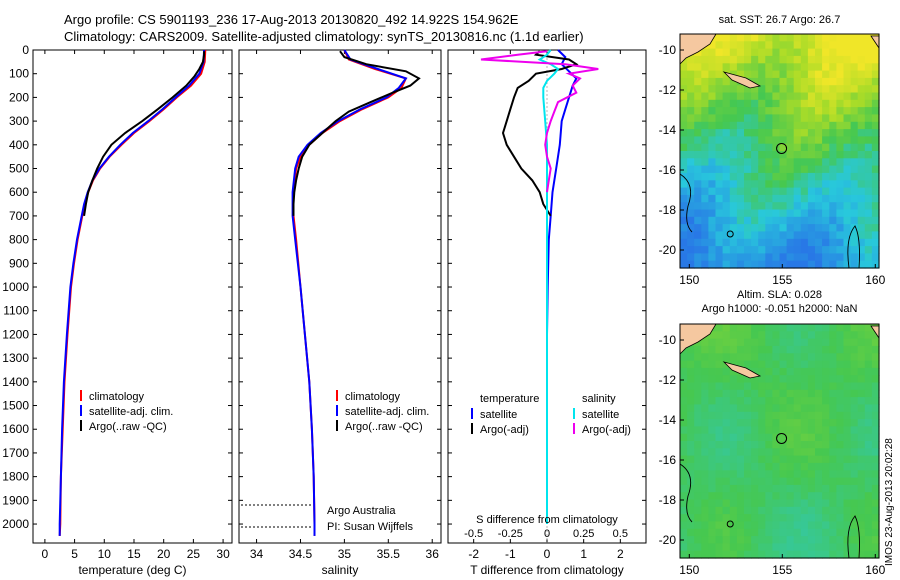  I want to click on lat-tick-label: -12, so click(668, 380).